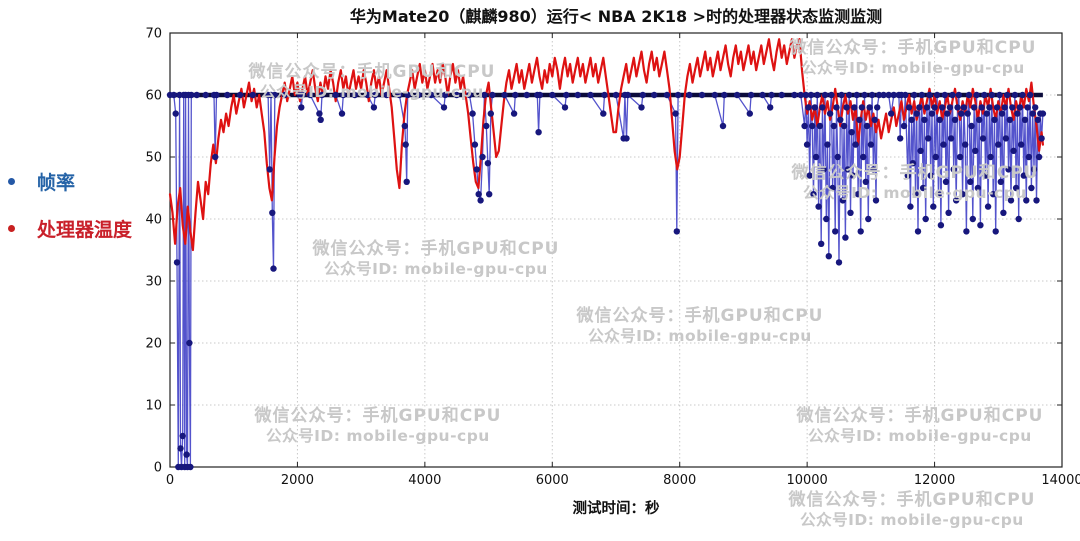  I want to click on y-tick-label: 50, so click(153, 158).